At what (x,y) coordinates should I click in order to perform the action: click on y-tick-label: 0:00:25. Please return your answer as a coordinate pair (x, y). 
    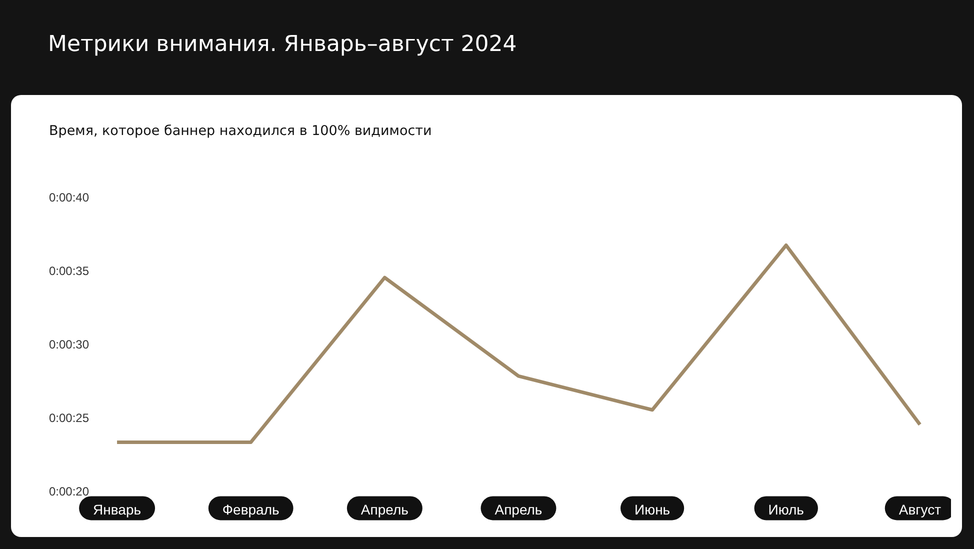
    Looking at the image, I should click on (69, 418).